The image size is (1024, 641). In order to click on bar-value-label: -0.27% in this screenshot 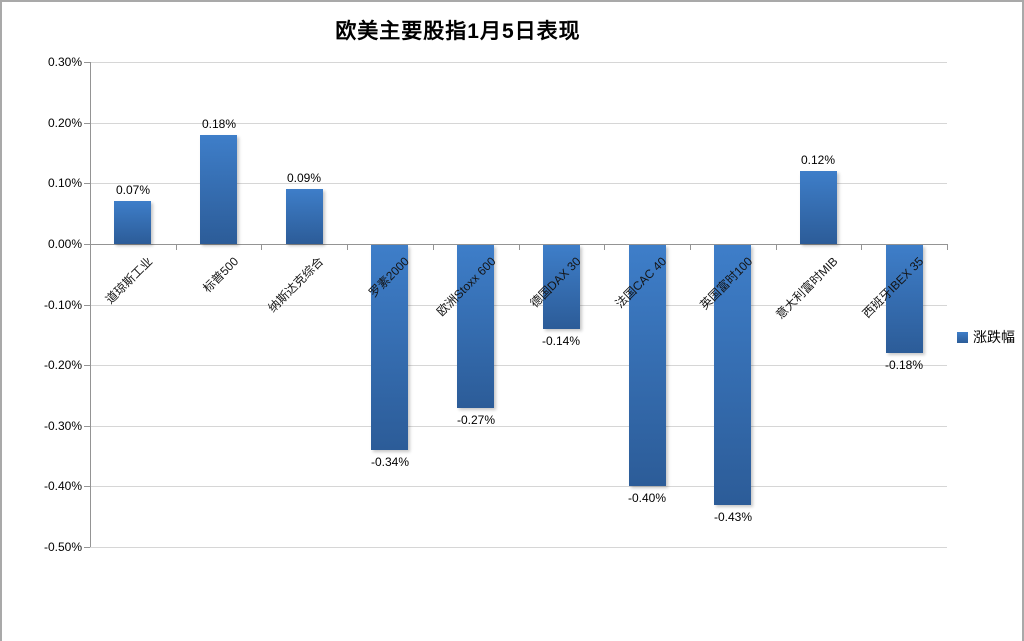, I will do `click(476, 420)`.